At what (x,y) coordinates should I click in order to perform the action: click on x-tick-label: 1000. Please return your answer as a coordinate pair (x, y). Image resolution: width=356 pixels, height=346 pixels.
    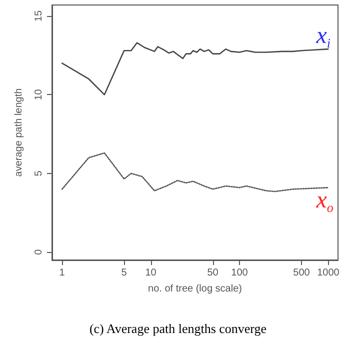
    Looking at the image, I should click on (328, 273).